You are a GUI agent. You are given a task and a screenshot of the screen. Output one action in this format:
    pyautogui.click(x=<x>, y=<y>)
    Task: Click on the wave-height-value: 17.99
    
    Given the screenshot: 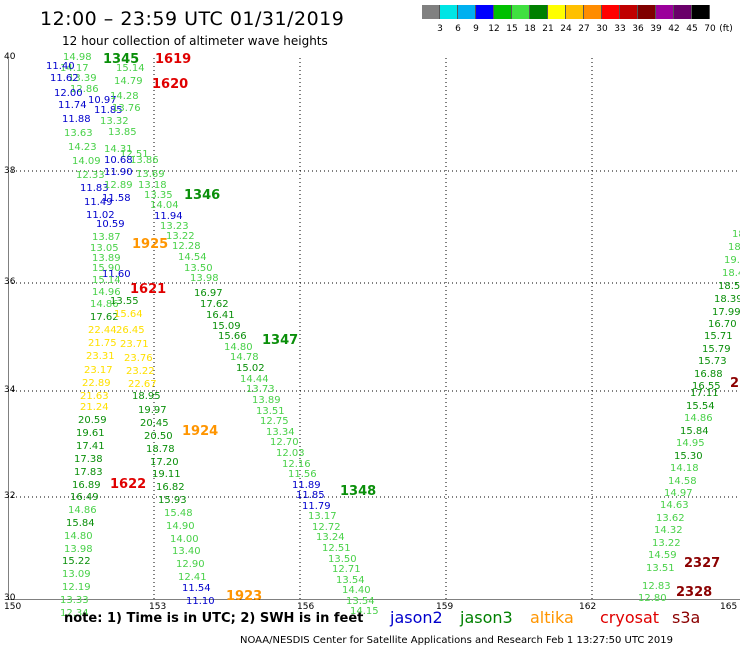 What is the action you would take?
    pyautogui.click(x=726, y=312)
    